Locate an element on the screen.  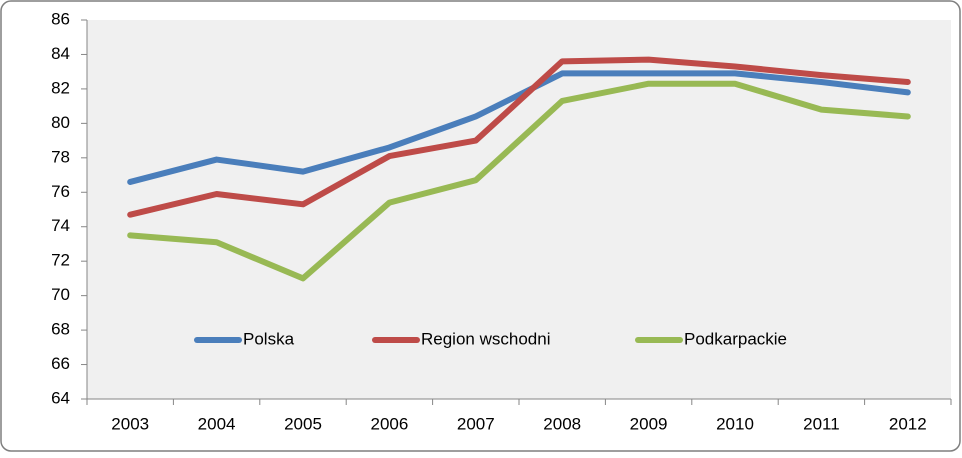
x-tick-label: 2010 is located at coordinates (735, 423).